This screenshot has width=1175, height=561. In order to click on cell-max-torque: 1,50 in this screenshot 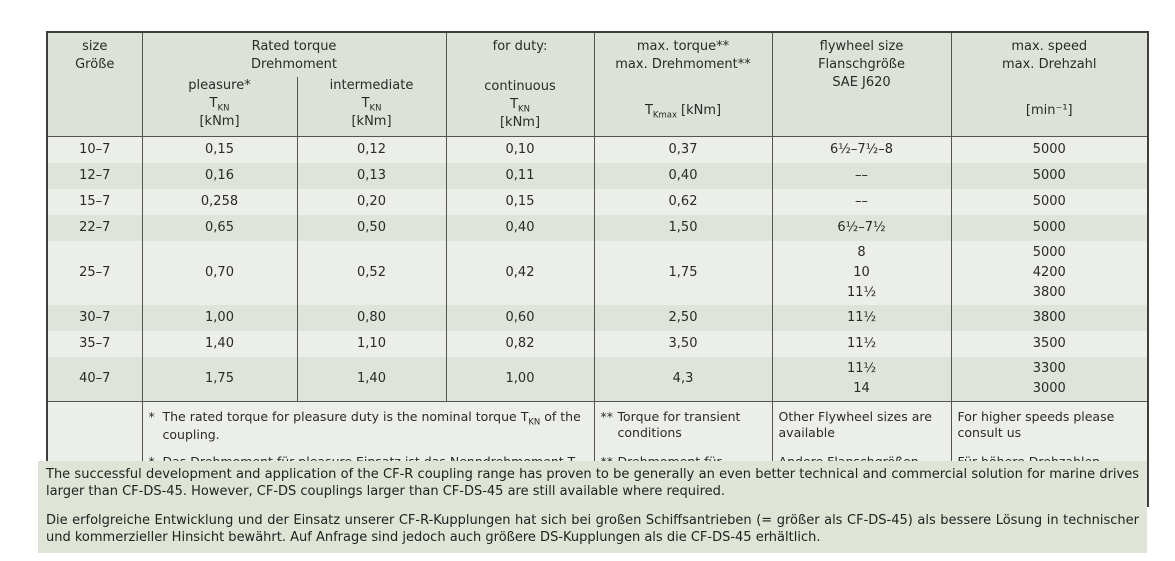, I will do `click(683, 227)`.